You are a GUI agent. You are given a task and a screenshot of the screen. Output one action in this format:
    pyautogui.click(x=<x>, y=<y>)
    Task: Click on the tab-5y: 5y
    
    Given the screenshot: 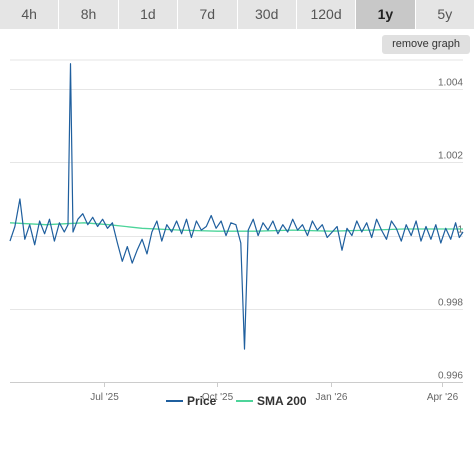 What is the action you would take?
    pyautogui.click(x=444, y=14)
    